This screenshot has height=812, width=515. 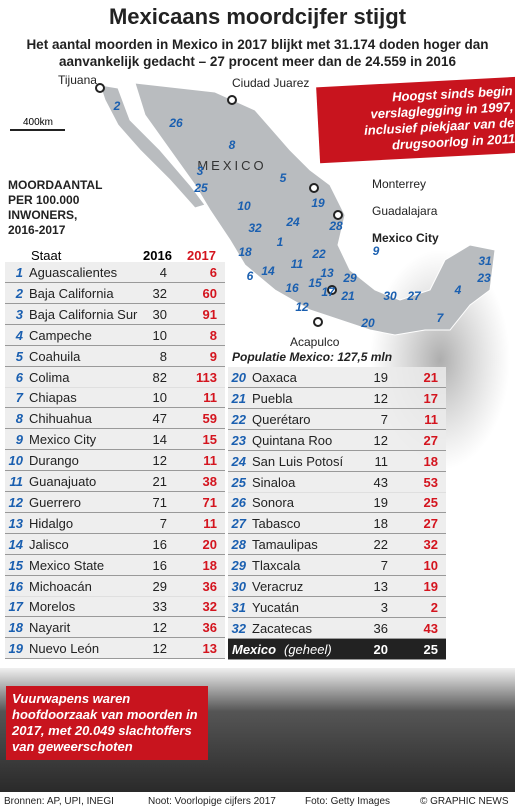 I want to click on city-label: Acapulco, so click(x=315, y=342).